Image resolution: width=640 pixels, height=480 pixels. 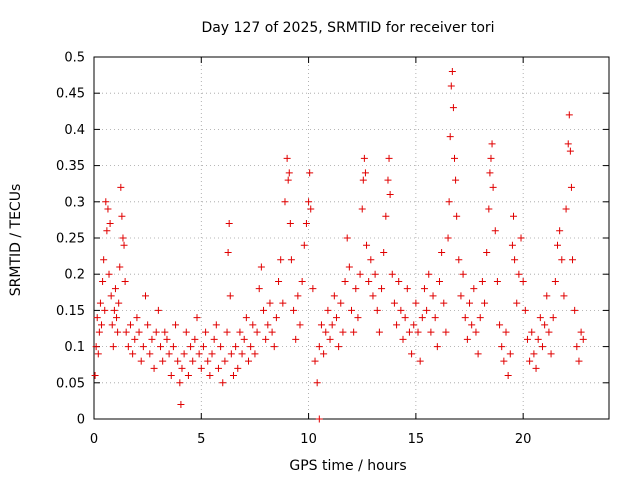 I want to click on y-tick-label: 0.15, so click(x=70, y=311).